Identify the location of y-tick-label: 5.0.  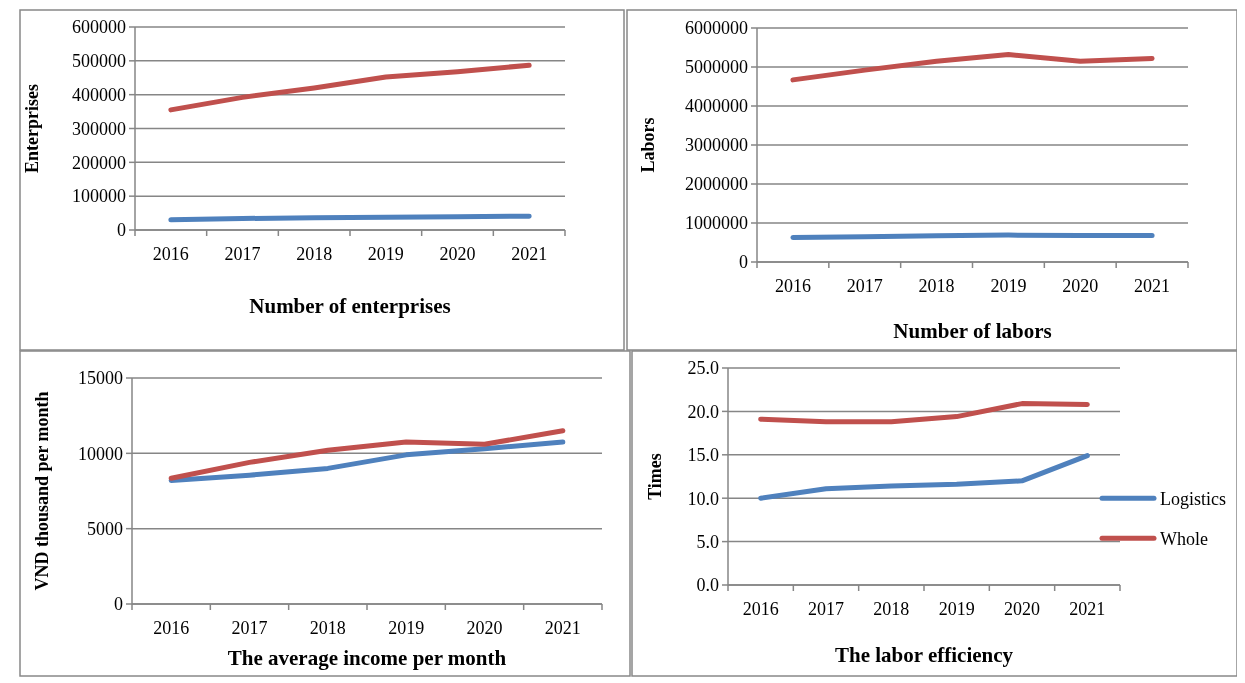
(707, 541).